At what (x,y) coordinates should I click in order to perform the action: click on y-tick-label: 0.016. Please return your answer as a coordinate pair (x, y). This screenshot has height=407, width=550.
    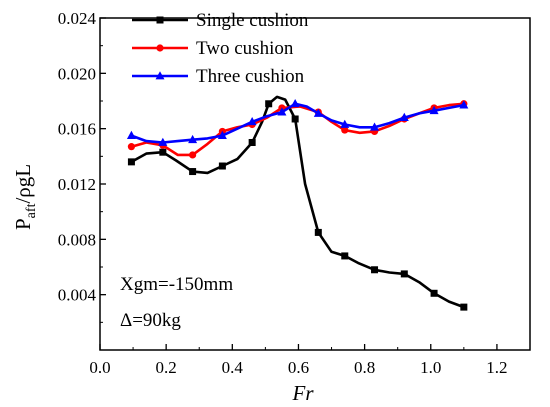
    Looking at the image, I should click on (77, 129).